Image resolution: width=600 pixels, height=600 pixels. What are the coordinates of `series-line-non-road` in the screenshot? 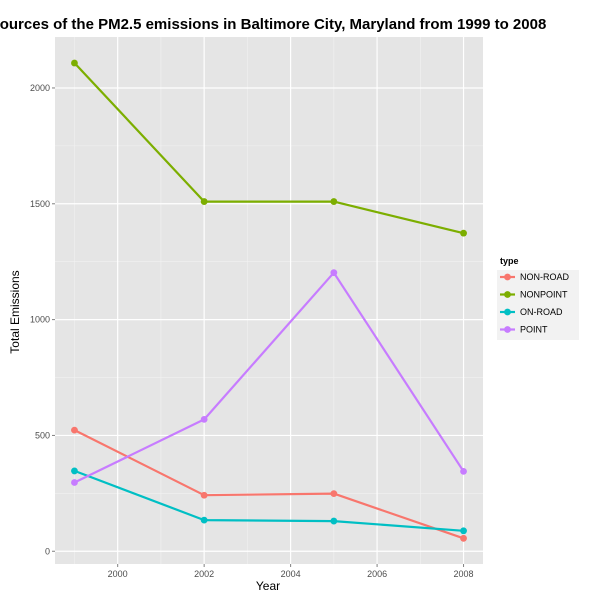 It's located at (269, 484).